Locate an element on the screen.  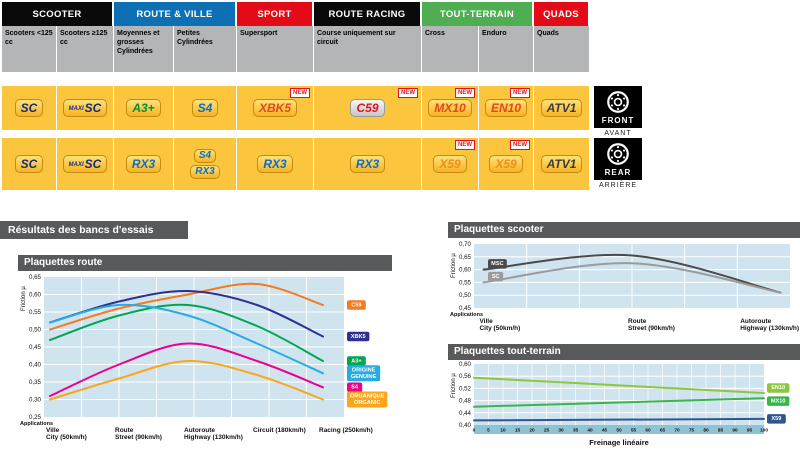
svg-text: 40 is located at coordinates (590, 431).